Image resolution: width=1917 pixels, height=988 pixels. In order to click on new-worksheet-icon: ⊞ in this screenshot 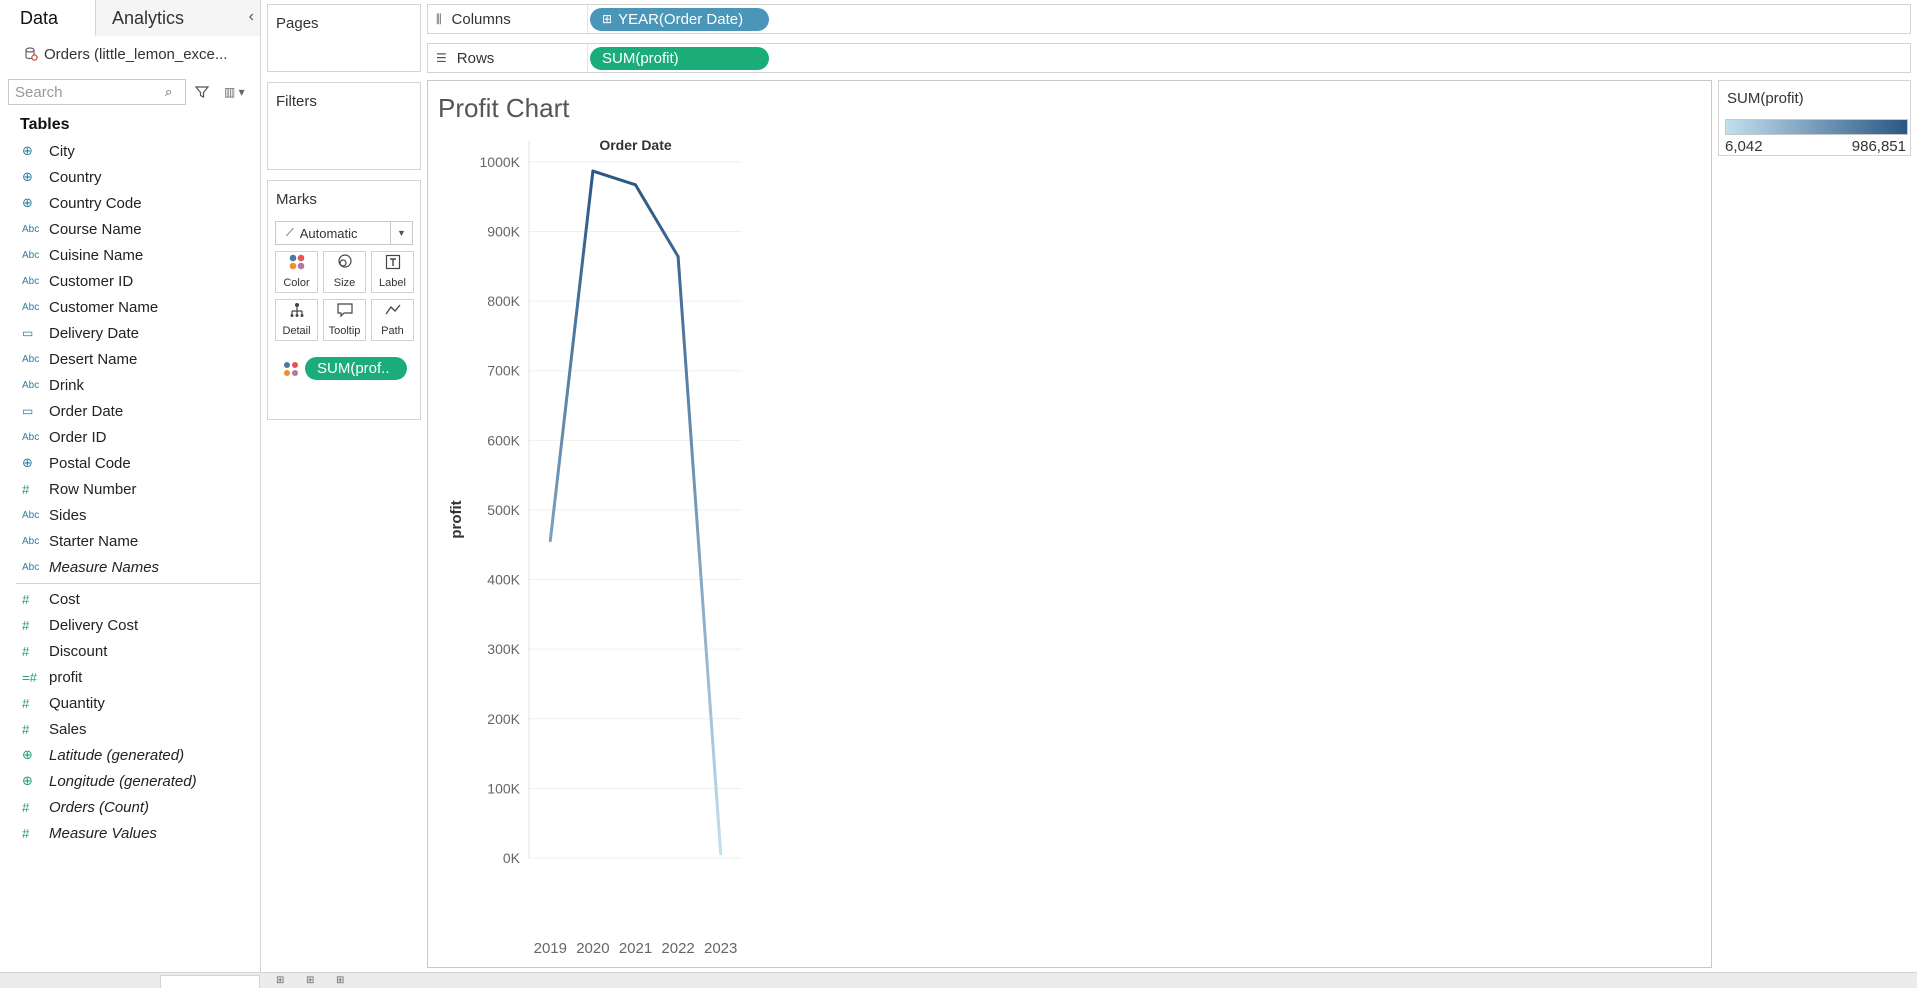, I will do `click(280, 980)`.